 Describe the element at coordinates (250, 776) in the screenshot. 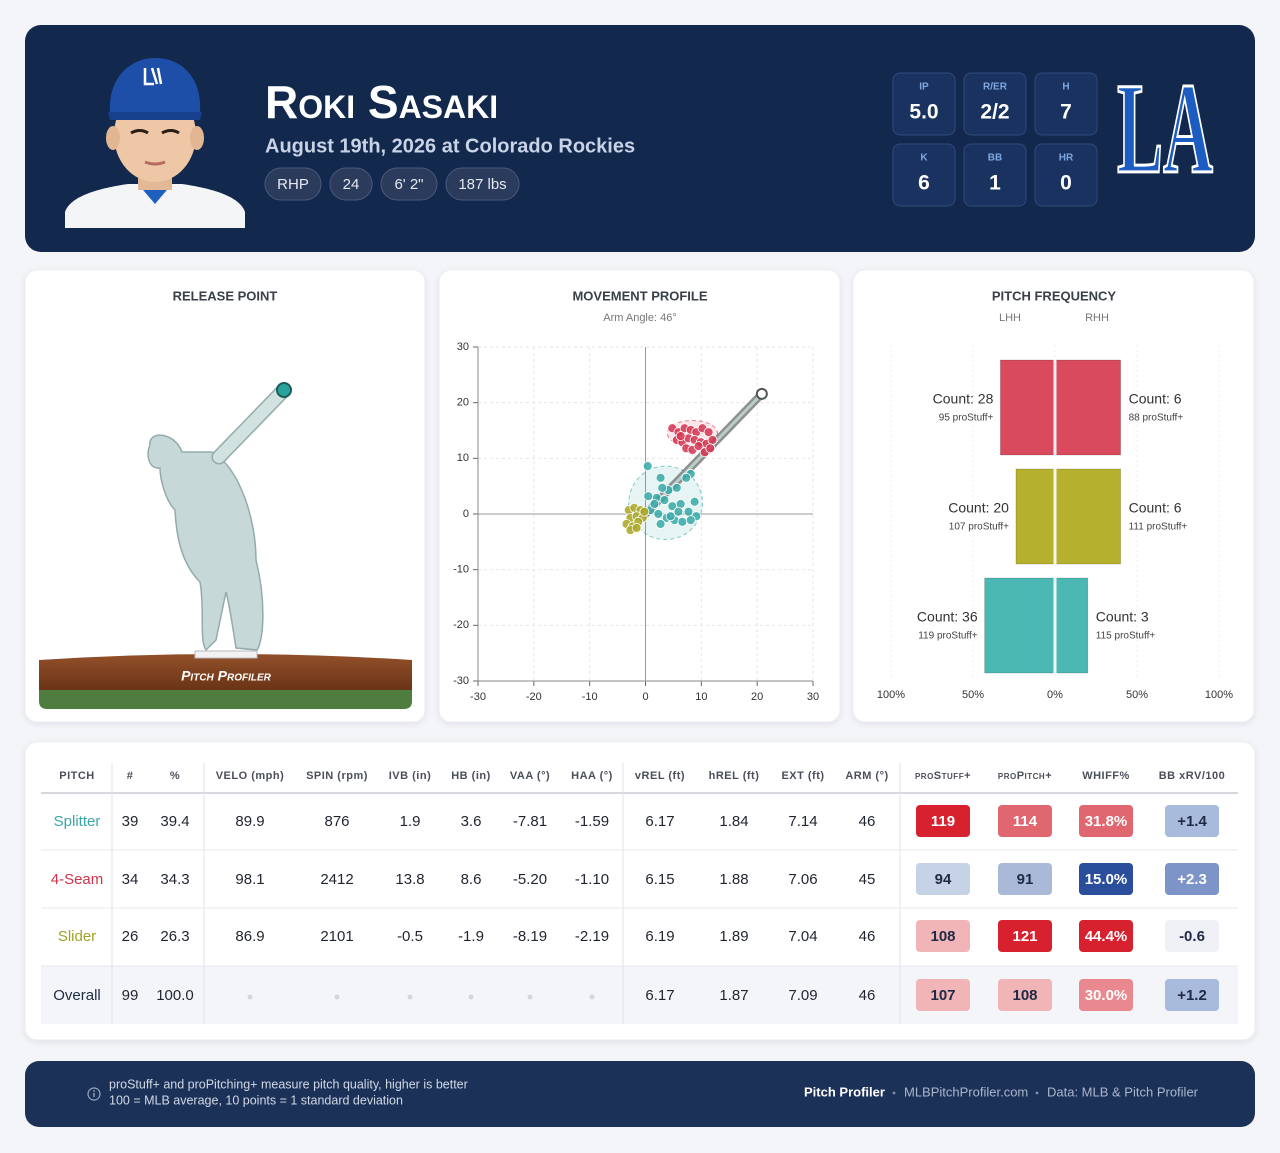

I see `column-header: VELO (mph)` at that location.